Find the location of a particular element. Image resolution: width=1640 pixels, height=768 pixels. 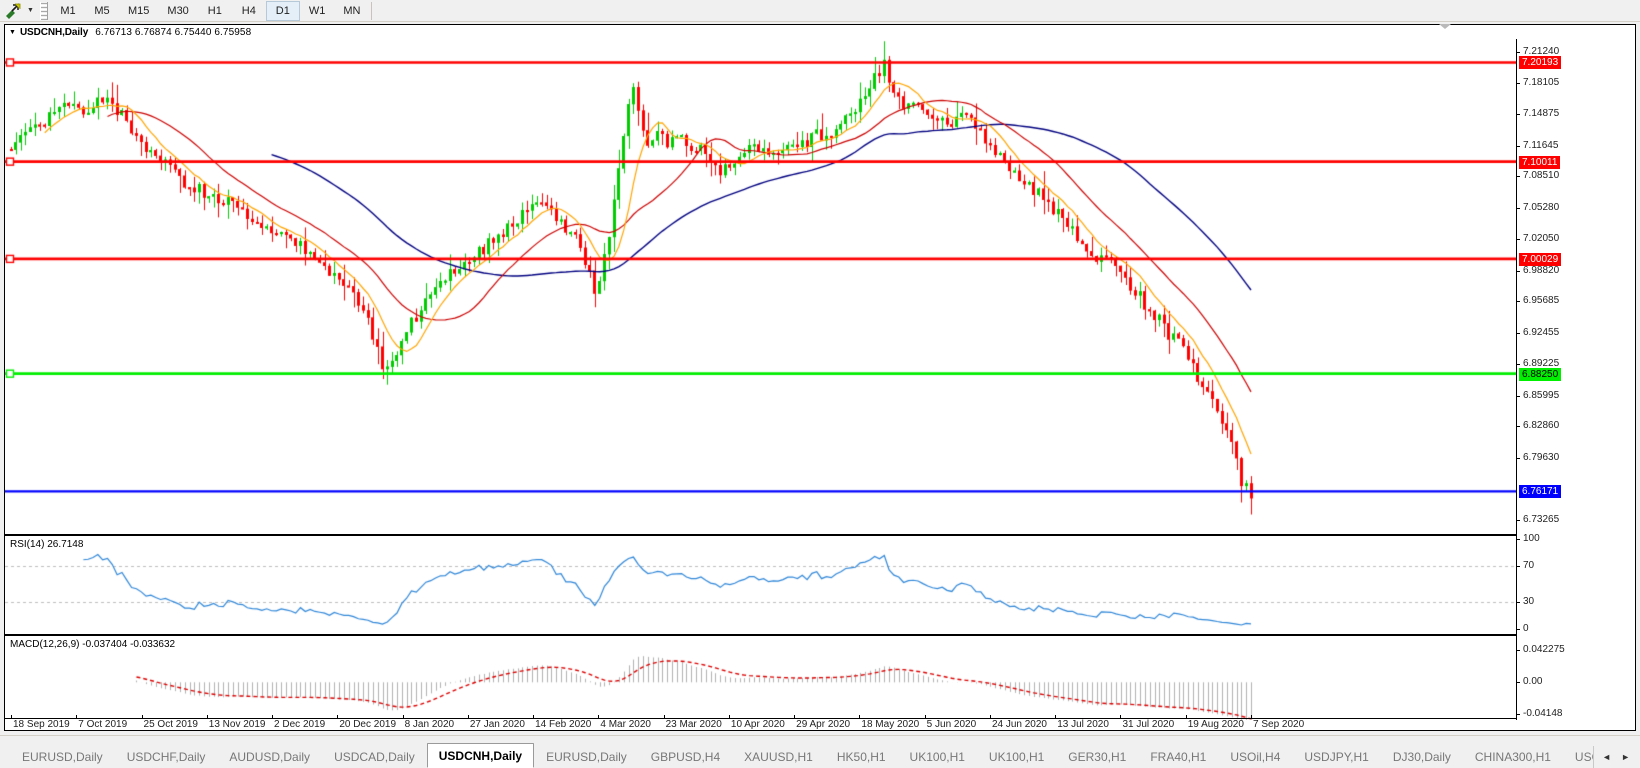

date-tick-label: 24 Jun 2020 is located at coordinates (1019, 724).